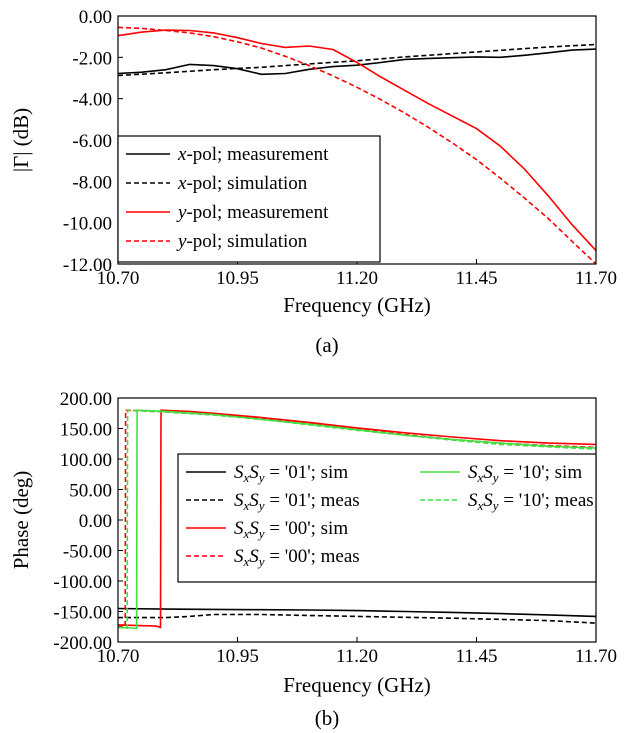  I want to click on y-tick-label: 200.00, so click(86, 399).